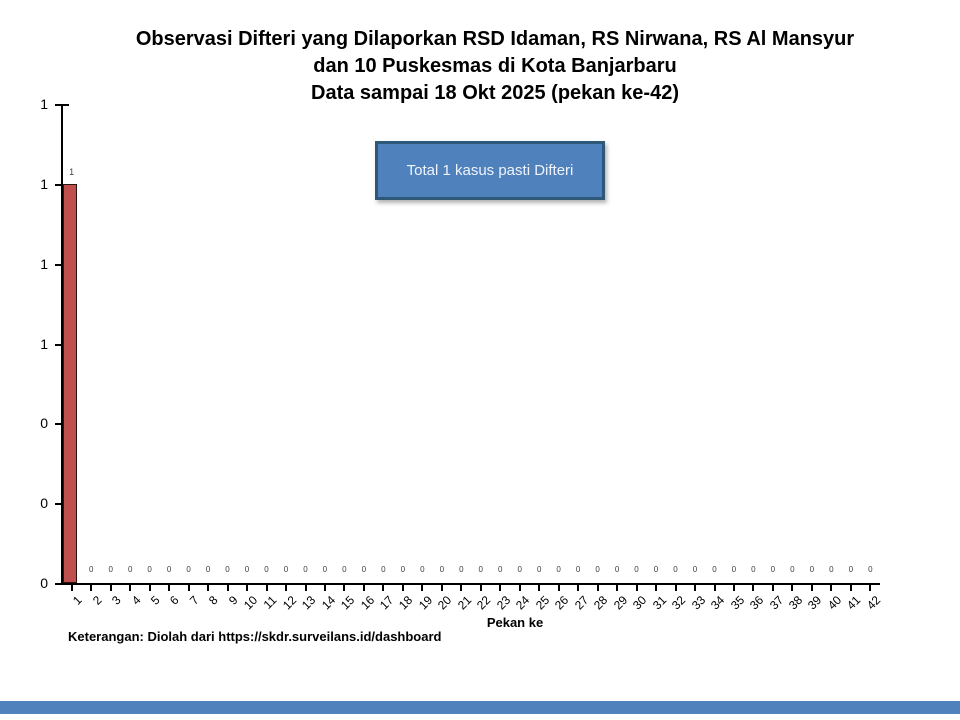 The image size is (960, 720). I want to click on x-axis-title: Pekan ke, so click(515, 622).